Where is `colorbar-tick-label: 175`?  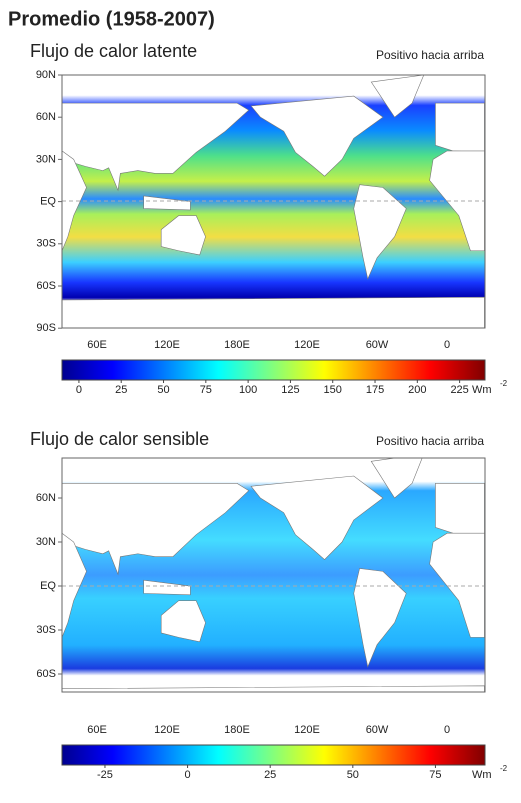
colorbar-tick-label: 175 is located at coordinates (375, 390).